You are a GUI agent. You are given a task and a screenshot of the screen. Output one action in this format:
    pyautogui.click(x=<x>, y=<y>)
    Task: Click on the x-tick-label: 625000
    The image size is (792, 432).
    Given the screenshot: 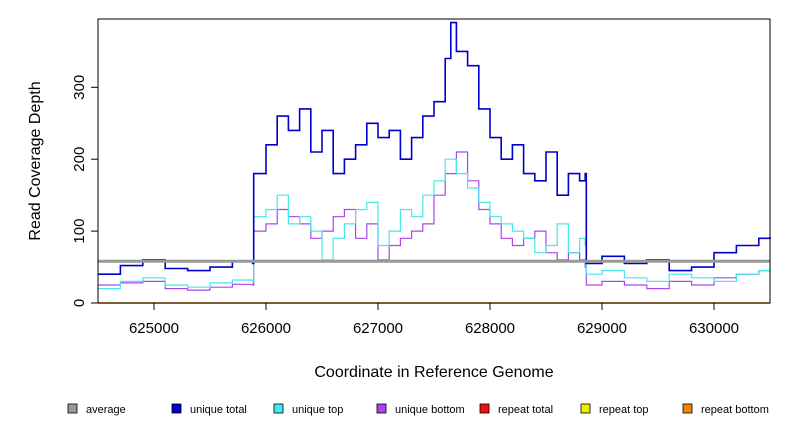 What is the action you would take?
    pyautogui.click(x=154, y=328)
    